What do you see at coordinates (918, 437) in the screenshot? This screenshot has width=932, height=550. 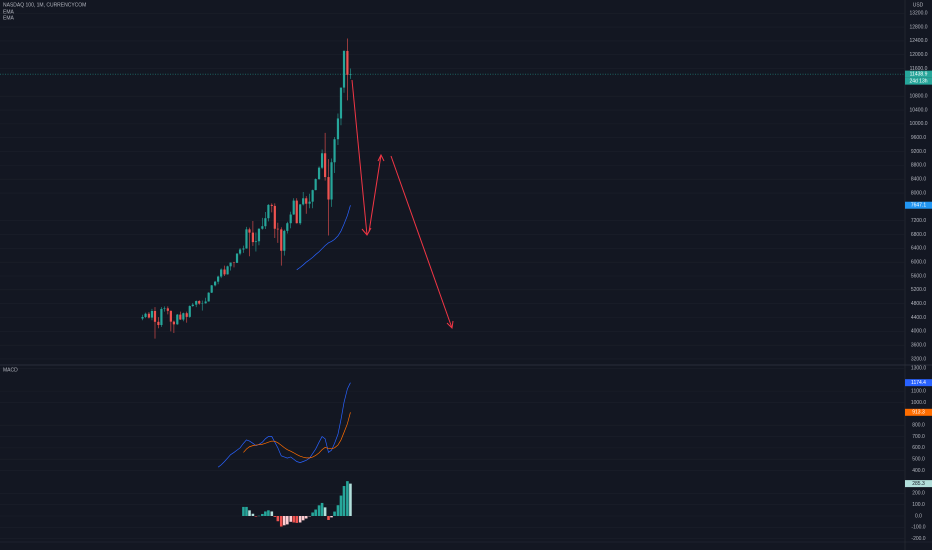 I see `y-tick-label: 700.0` at bounding box center [918, 437].